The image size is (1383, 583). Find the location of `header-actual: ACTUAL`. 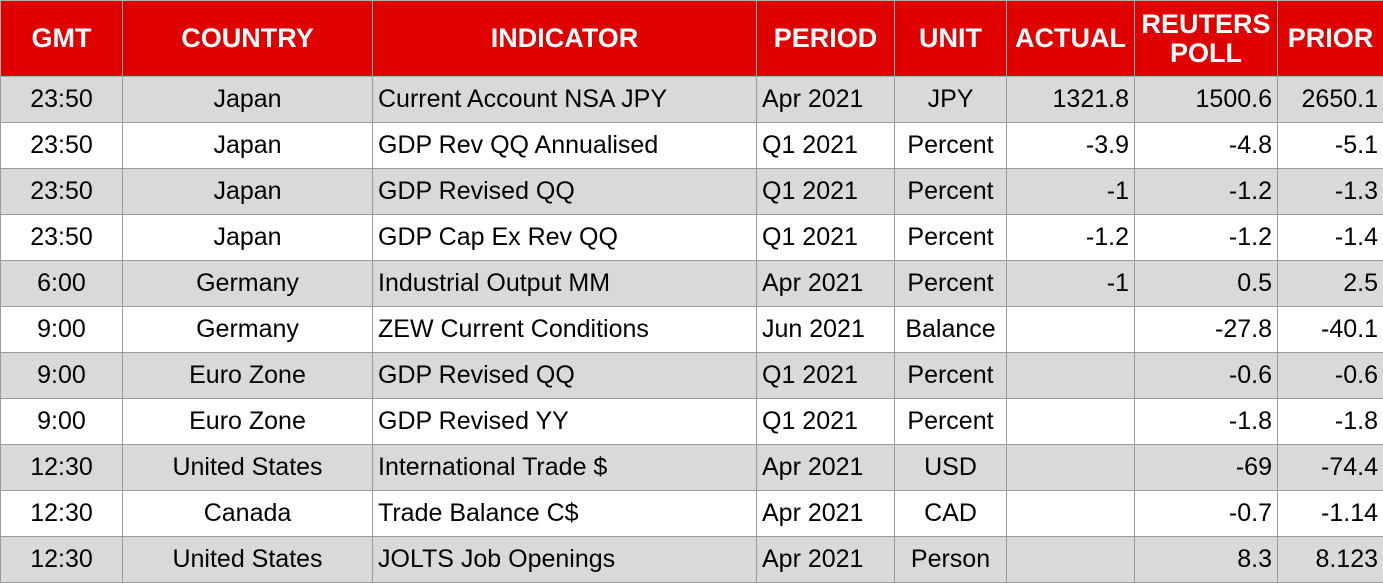

header-actual: ACTUAL is located at coordinates (1070, 38).